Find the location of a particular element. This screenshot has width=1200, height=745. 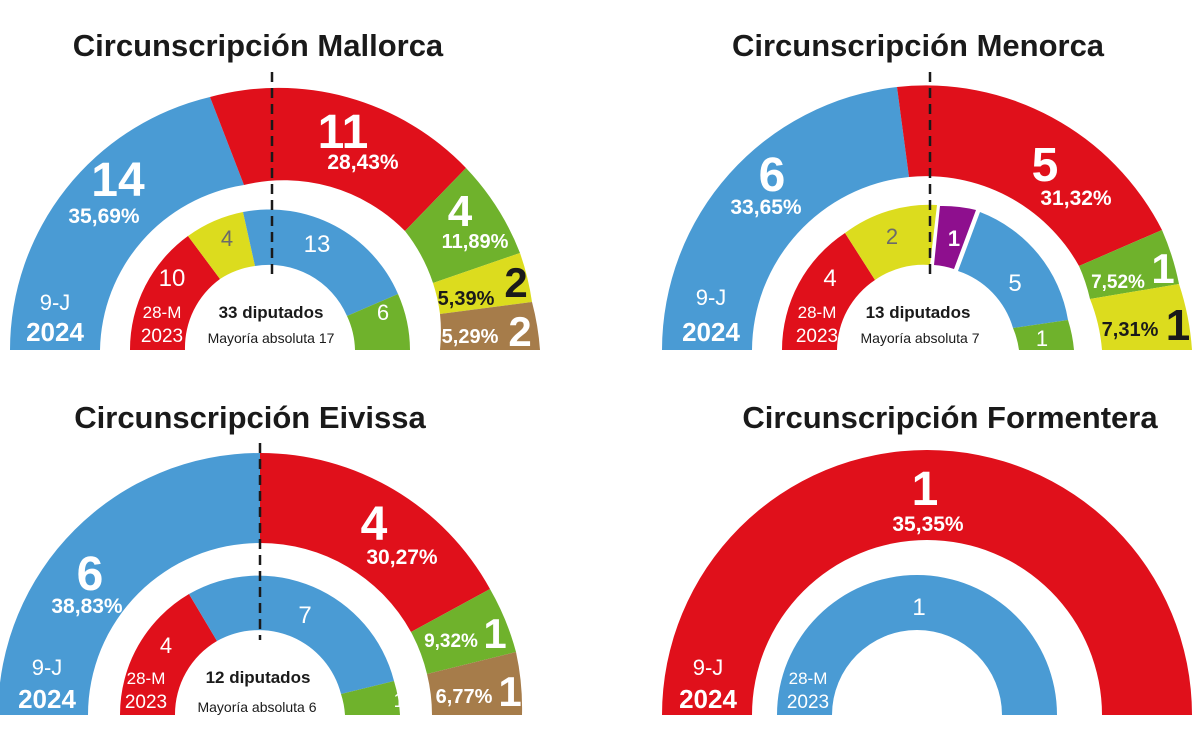

pct-label-mes: 7,31% is located at coordinates (1130, 330).